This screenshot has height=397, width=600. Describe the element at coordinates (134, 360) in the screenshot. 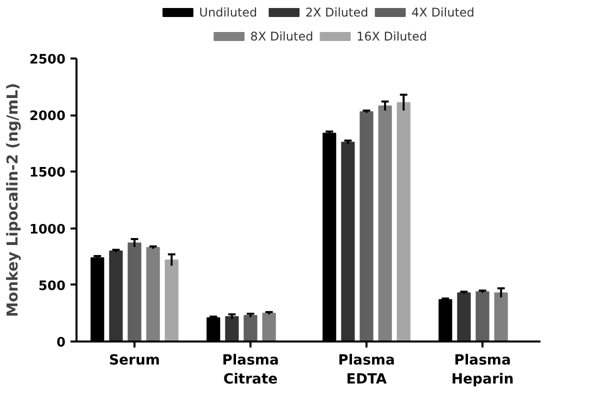

I see `x-tick-label: Serum` at that location.